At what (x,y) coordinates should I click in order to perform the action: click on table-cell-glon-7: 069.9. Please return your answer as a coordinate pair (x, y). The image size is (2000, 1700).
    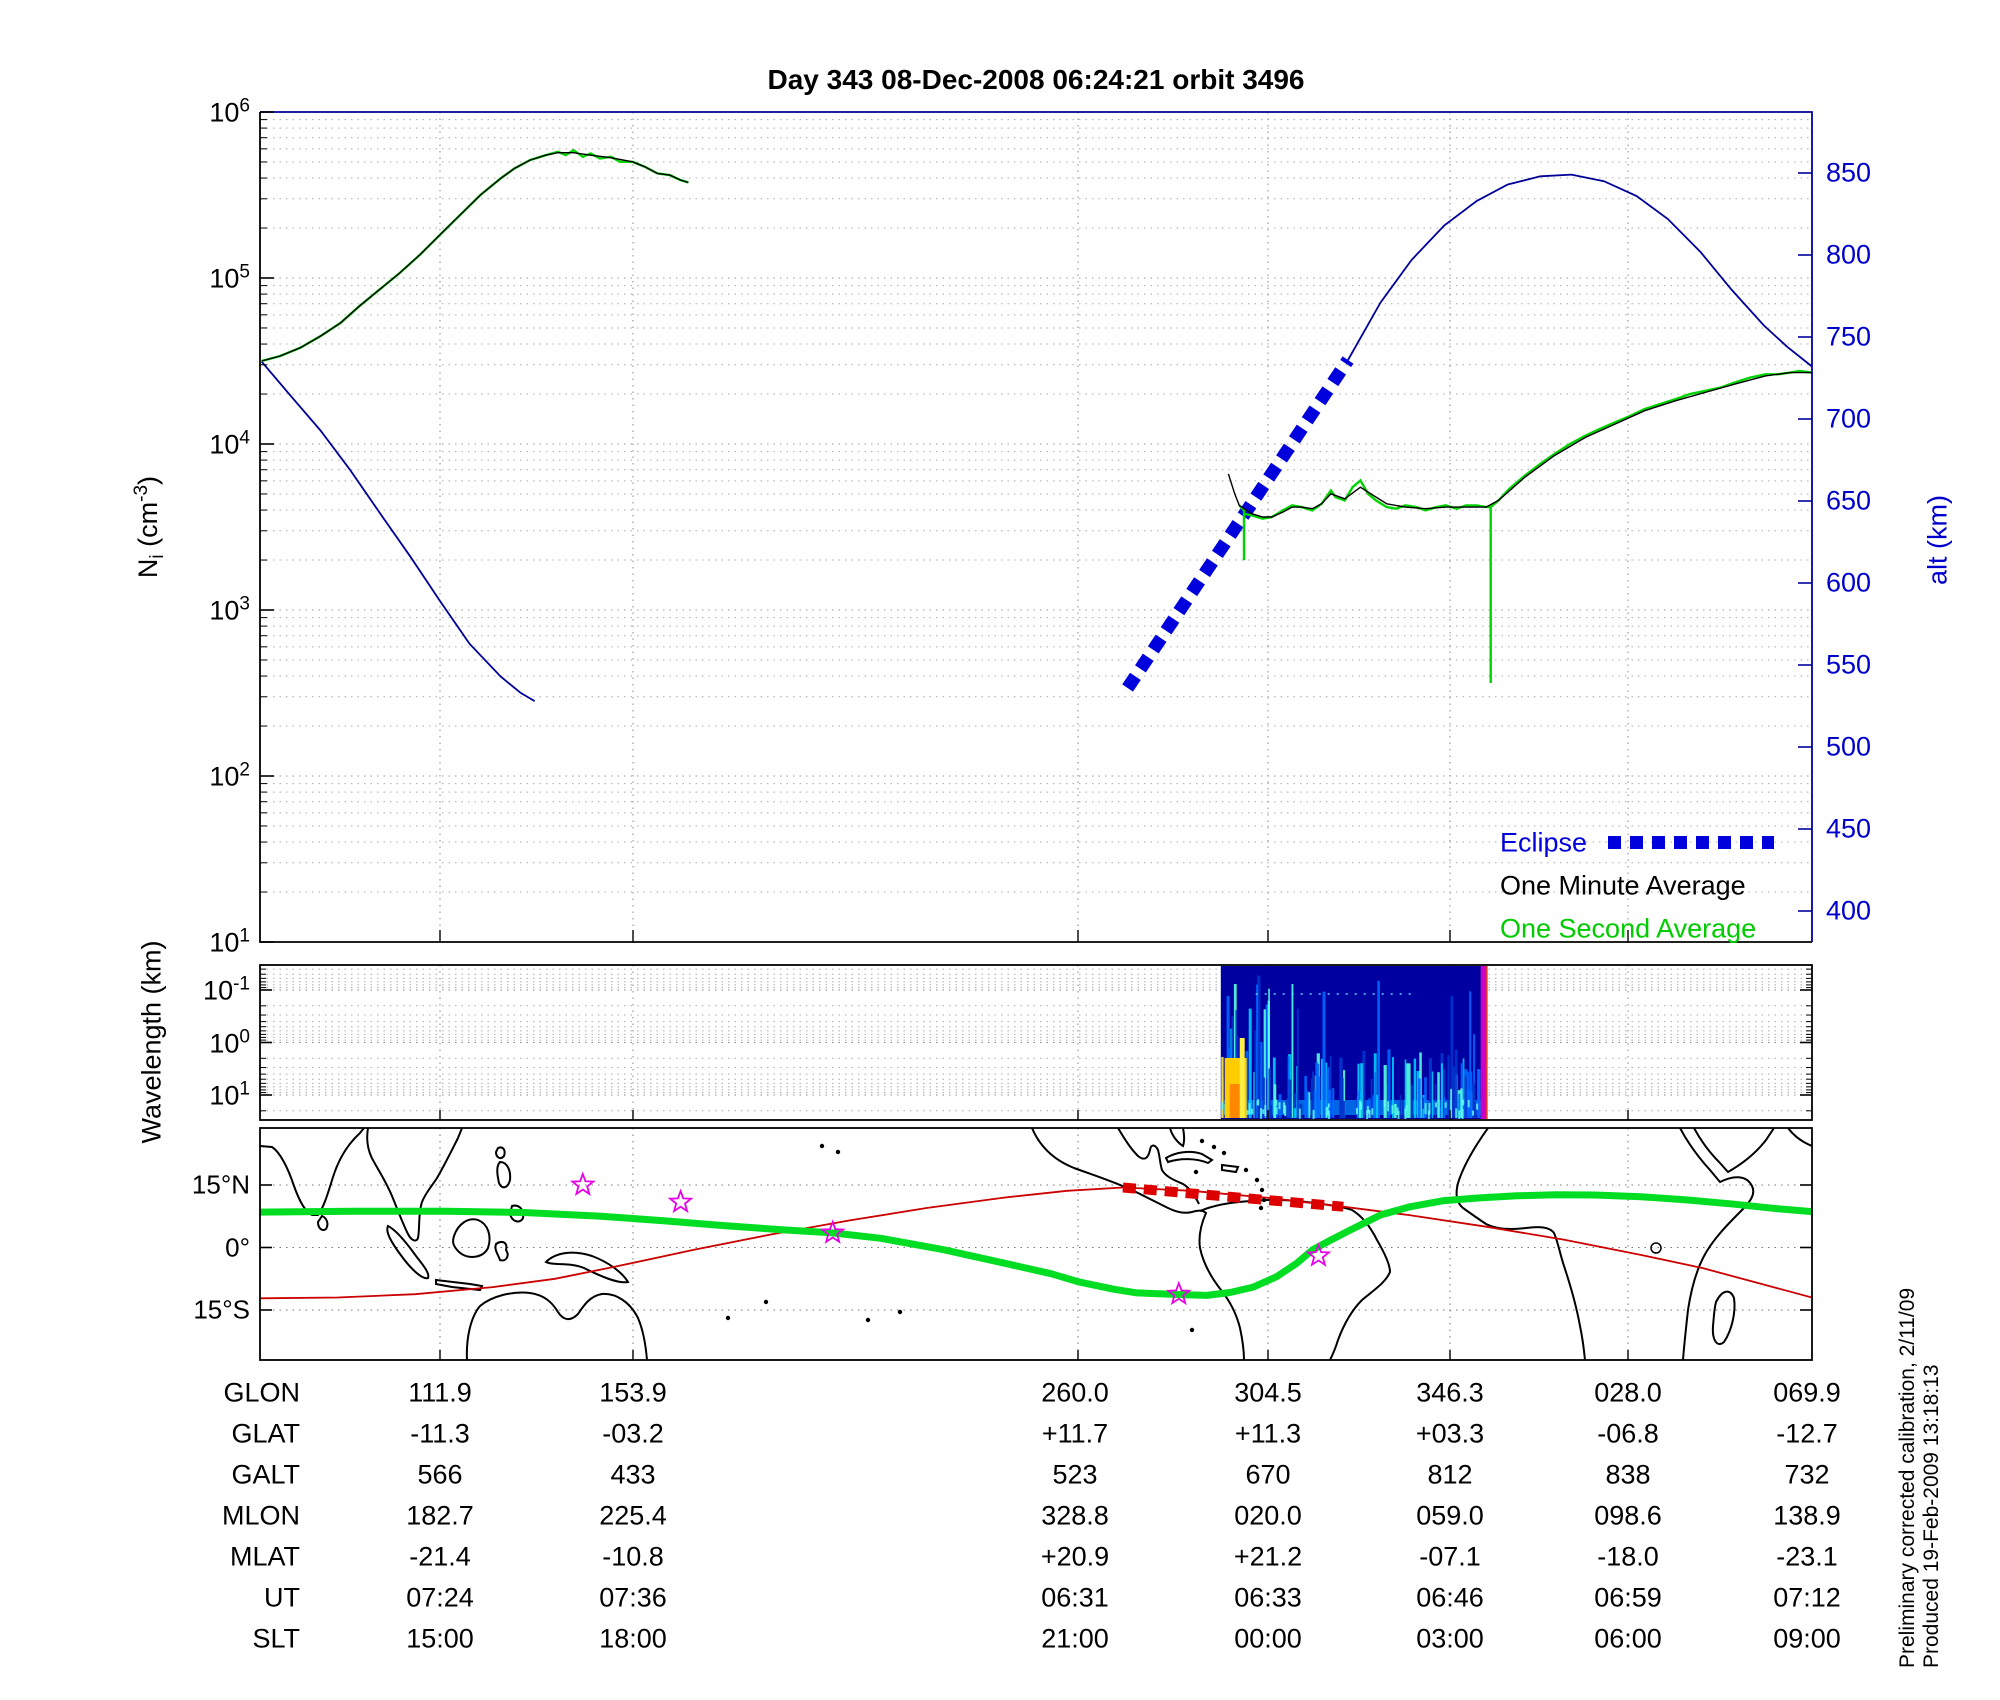
    Looking at the image, I should click on (1807, 1392).